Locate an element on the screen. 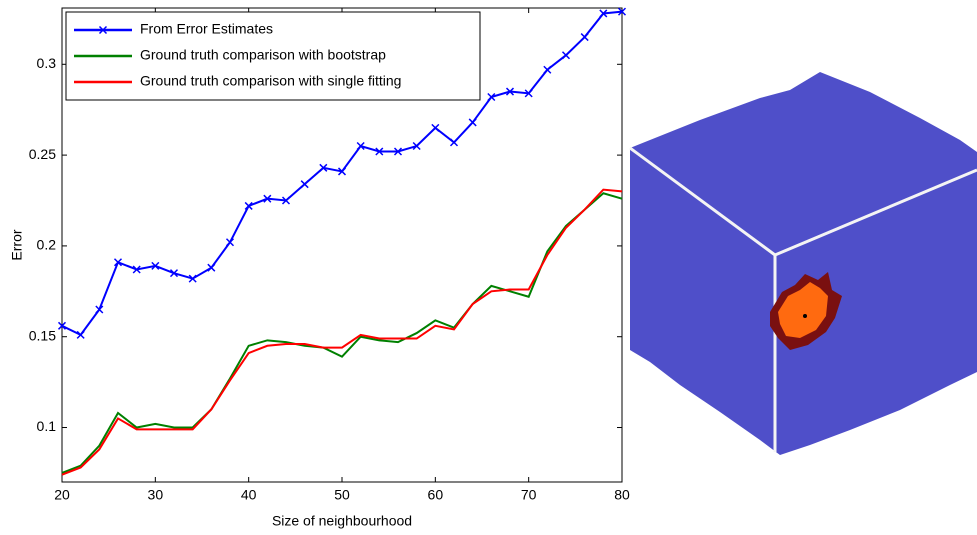 This screenshot has height=535, width=977. y-tick-label: 0.15 is located at coordinates (42, 335).